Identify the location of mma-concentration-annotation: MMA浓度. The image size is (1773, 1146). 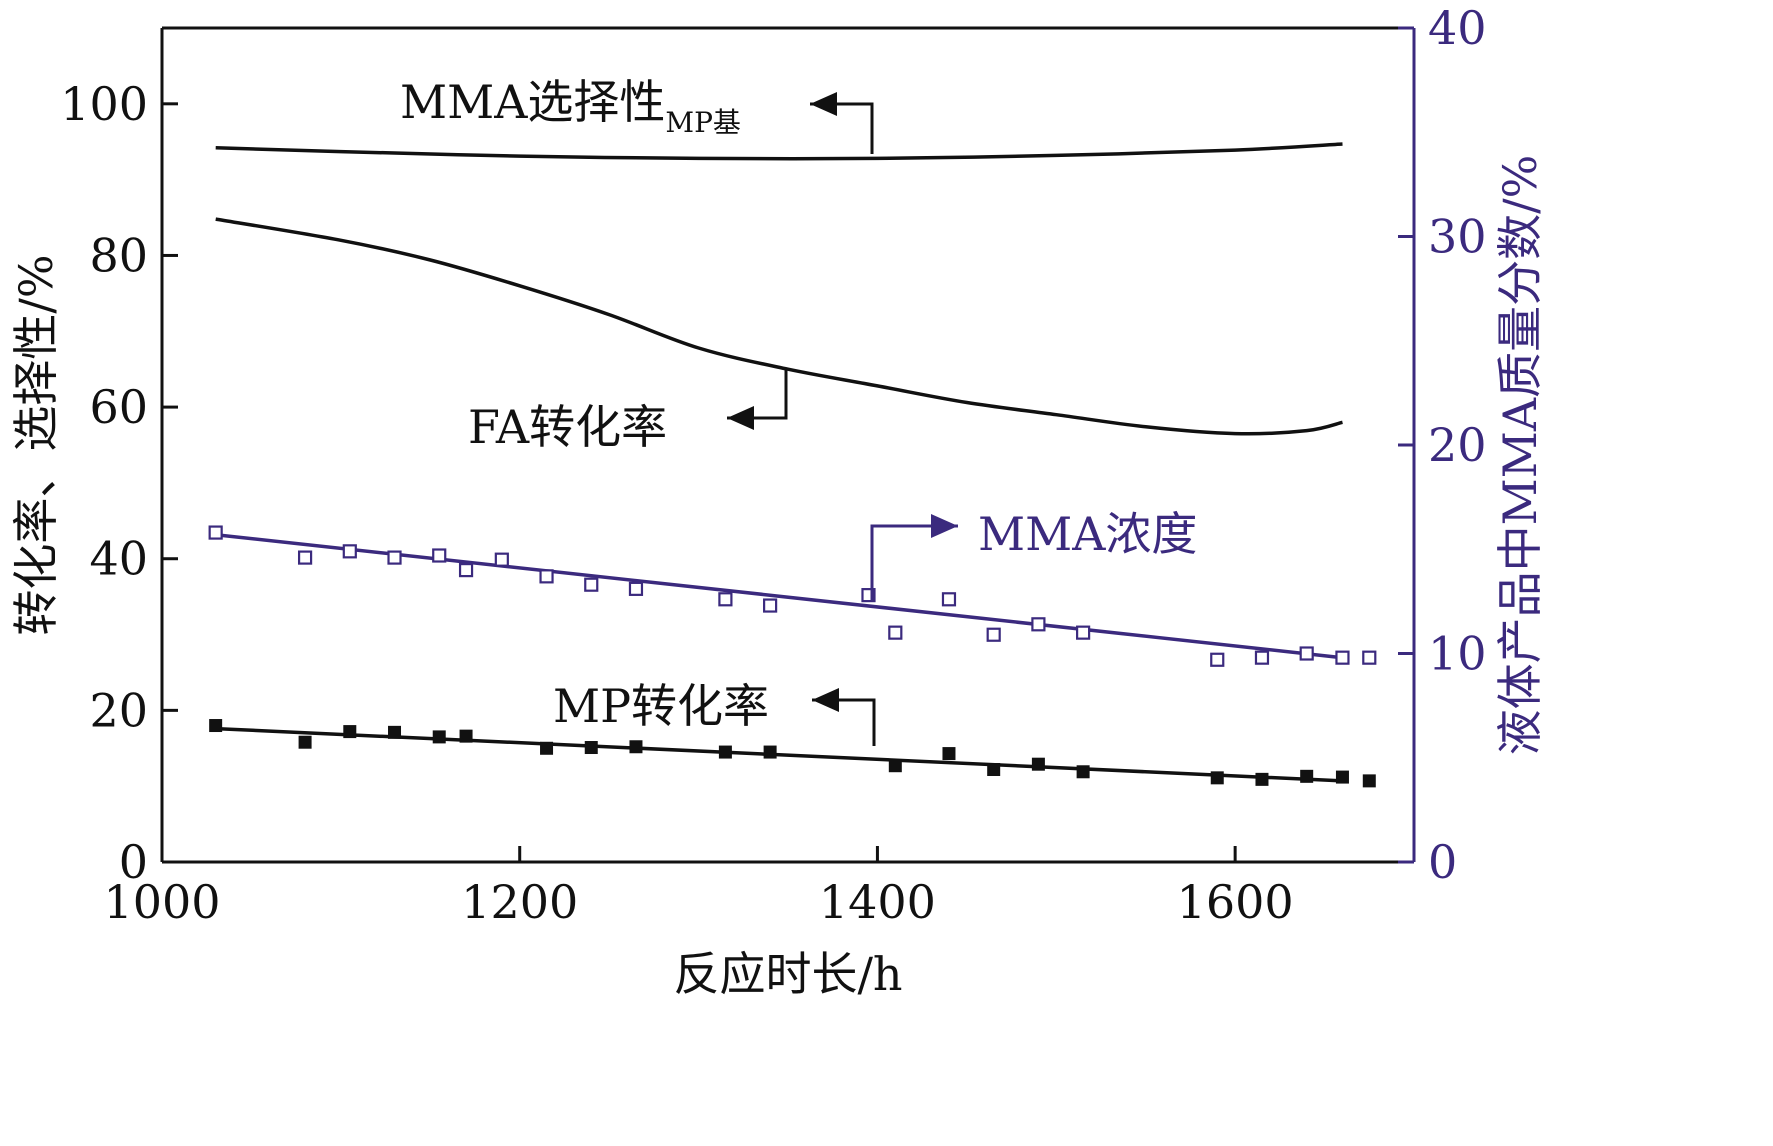
(1087, 534).